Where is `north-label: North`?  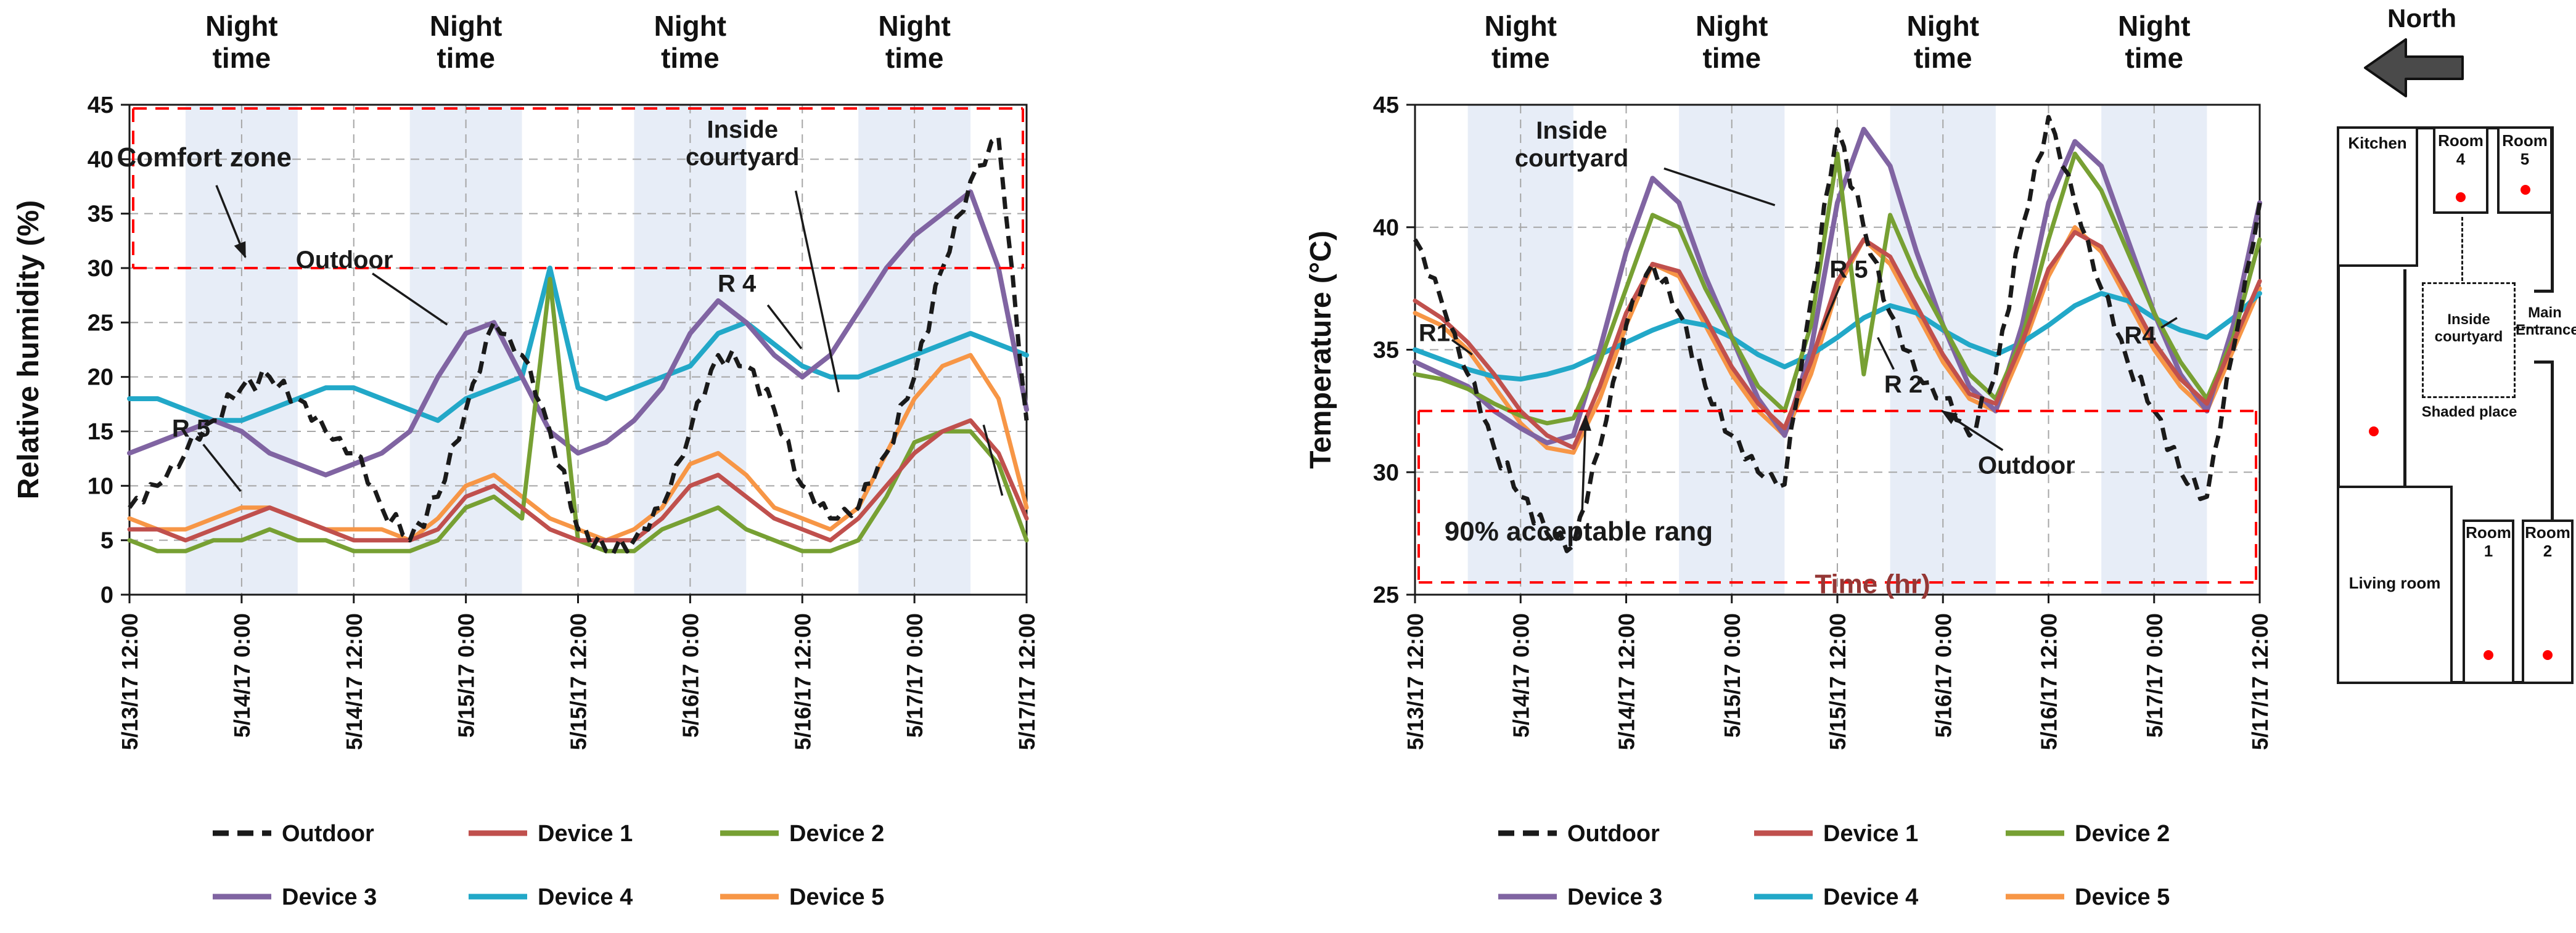 north-label: North is located at coordinates (2421, 18).